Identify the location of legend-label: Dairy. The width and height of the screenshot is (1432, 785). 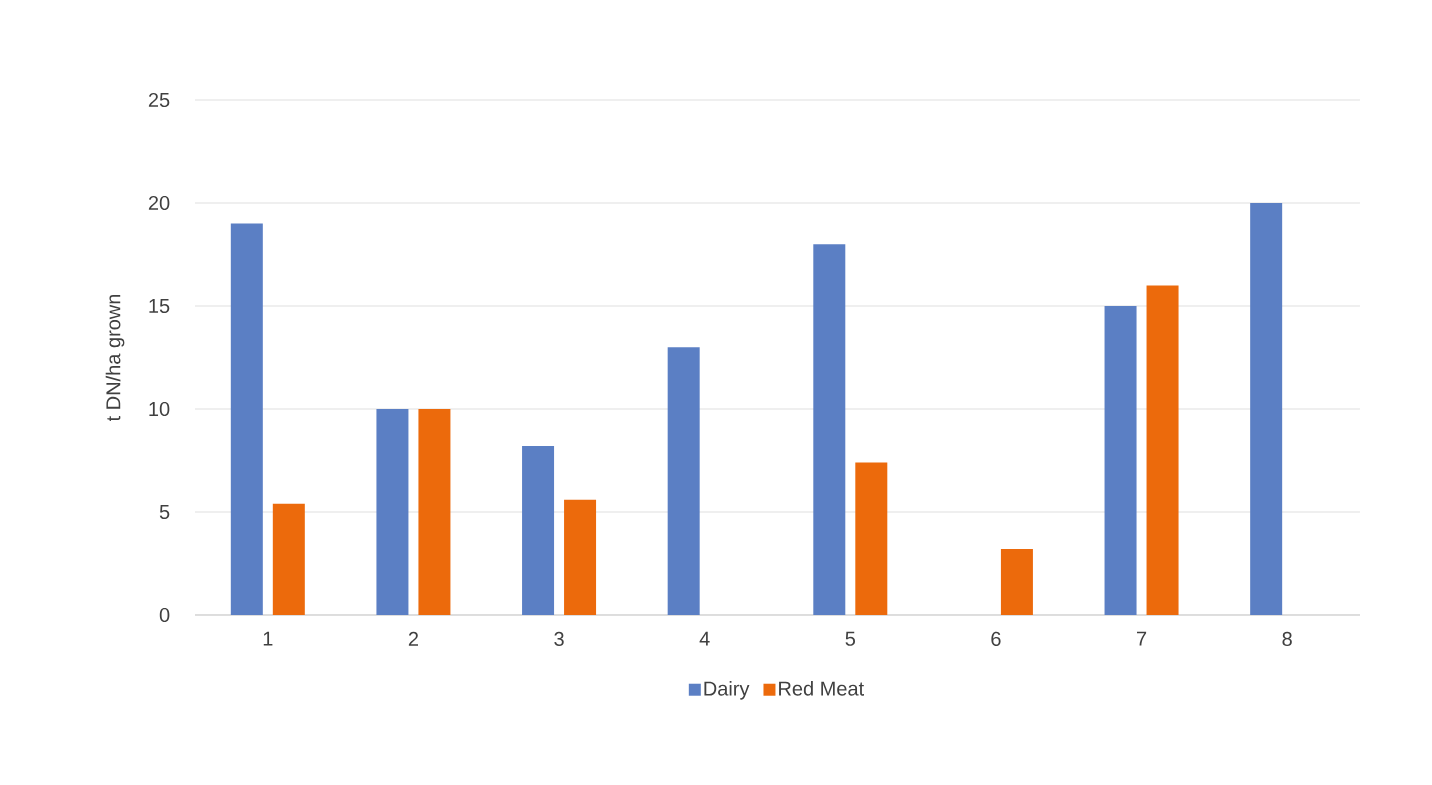
(727, 690).